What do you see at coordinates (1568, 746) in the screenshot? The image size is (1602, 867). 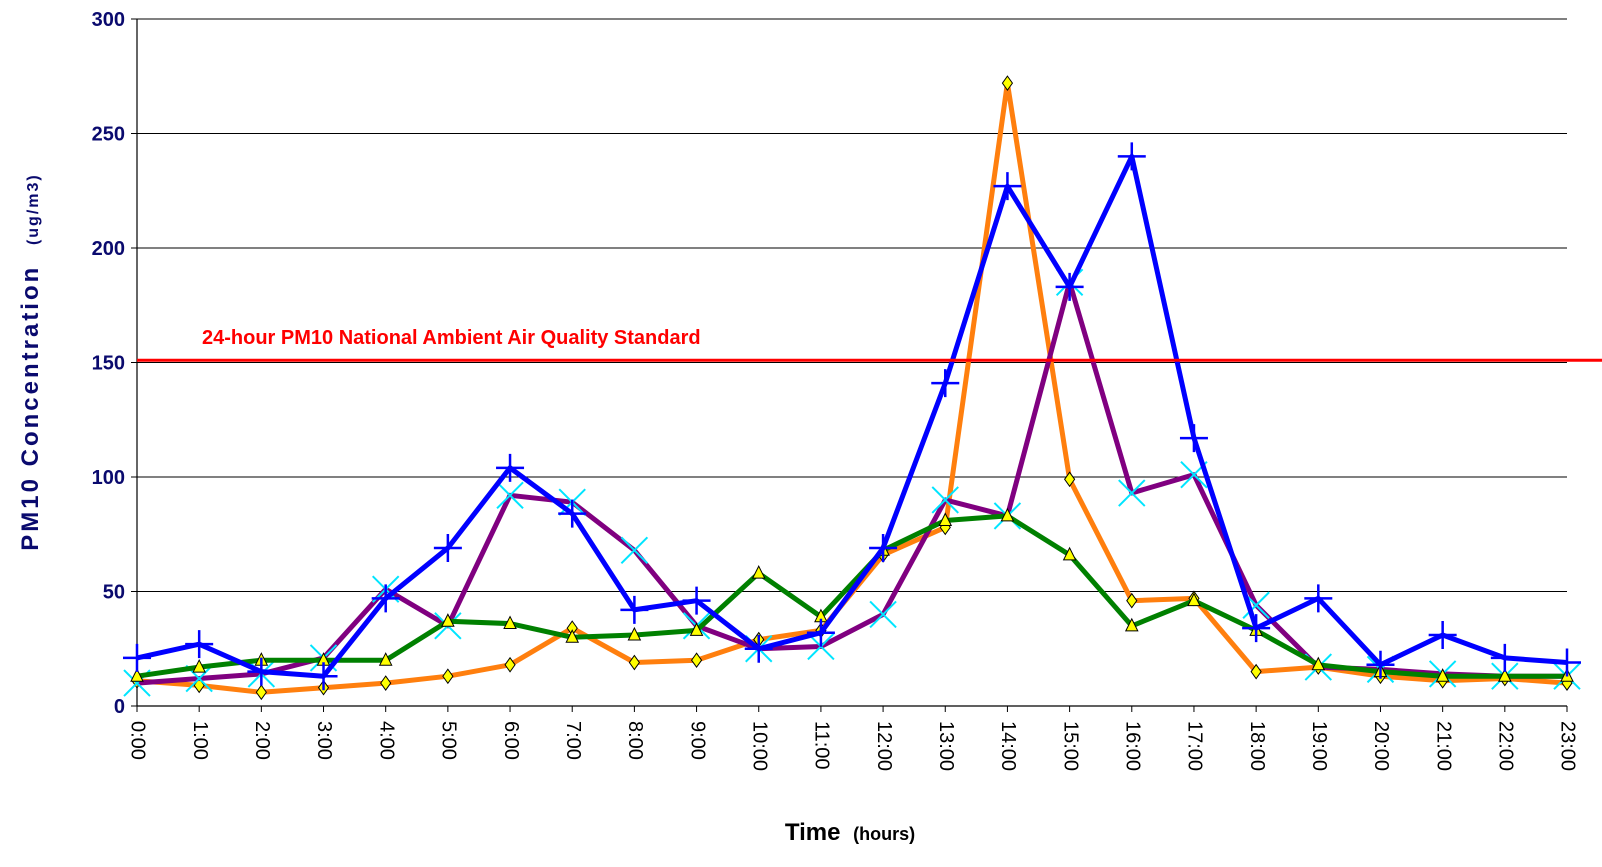 I see `x-tick-label: 23:00` at bounding box center [1568, 746].